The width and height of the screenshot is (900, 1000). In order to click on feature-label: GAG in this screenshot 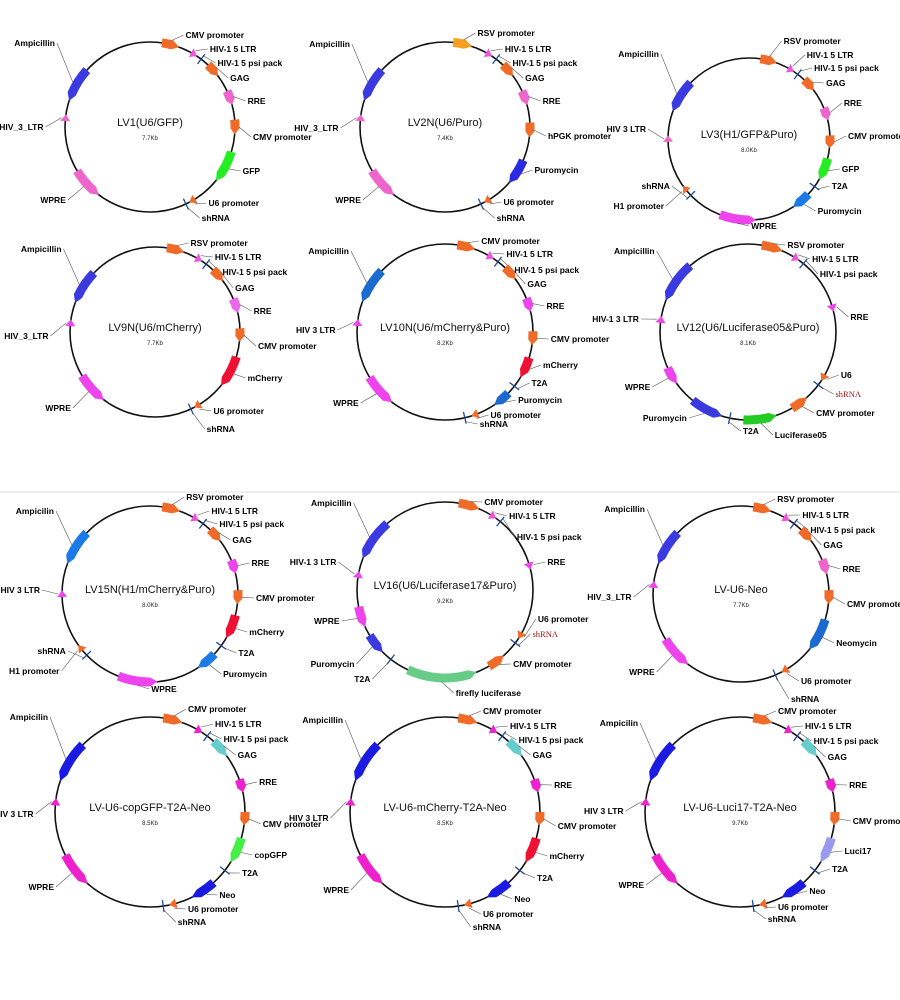, I will do `click(543, 755)`.